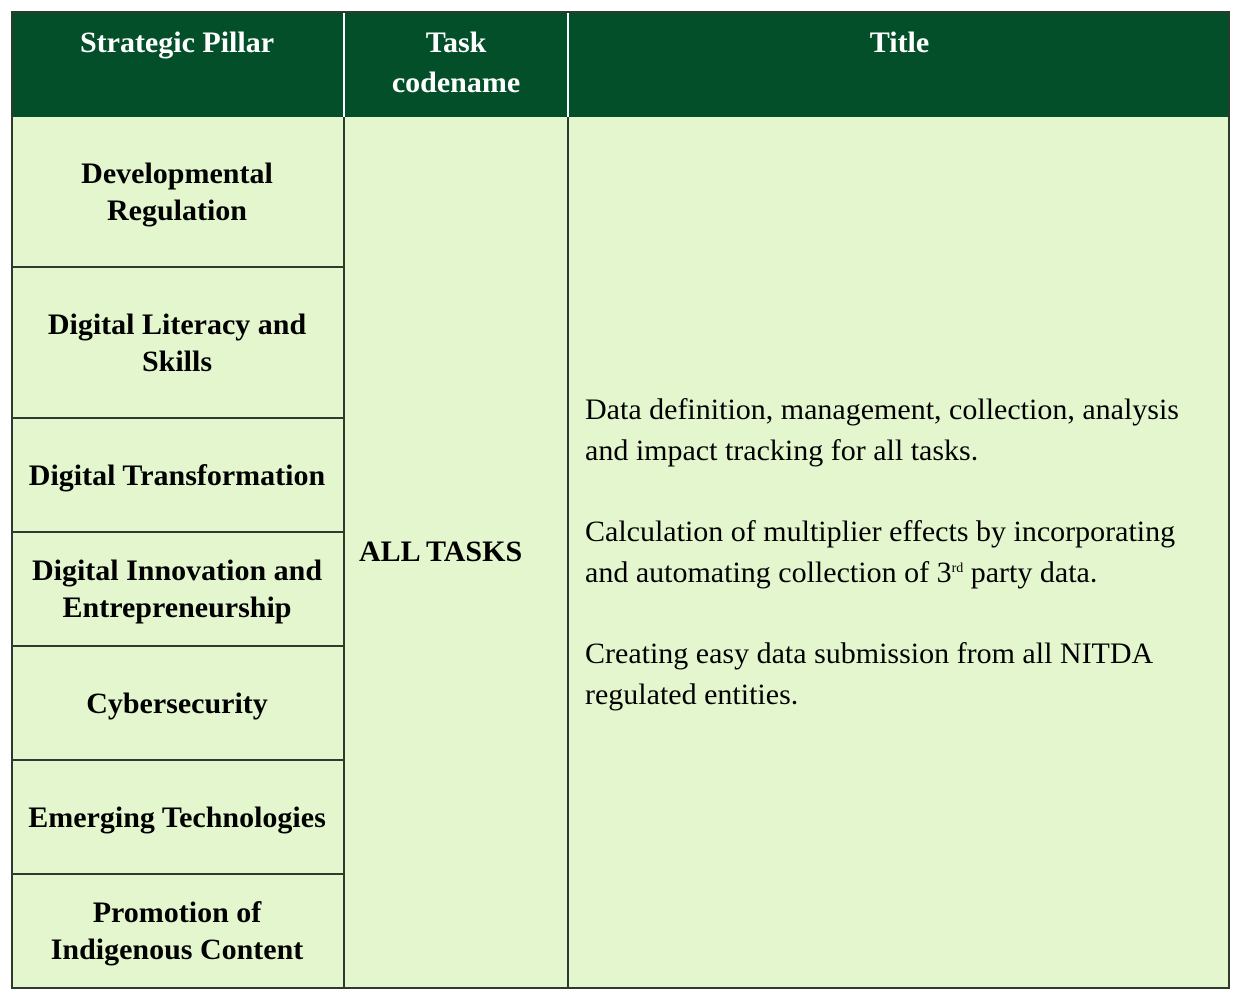 This screenshot has height=1004, width=1242. I want to click on pillar-cell: Promotion of Indigenous Content, so click(178, 932).